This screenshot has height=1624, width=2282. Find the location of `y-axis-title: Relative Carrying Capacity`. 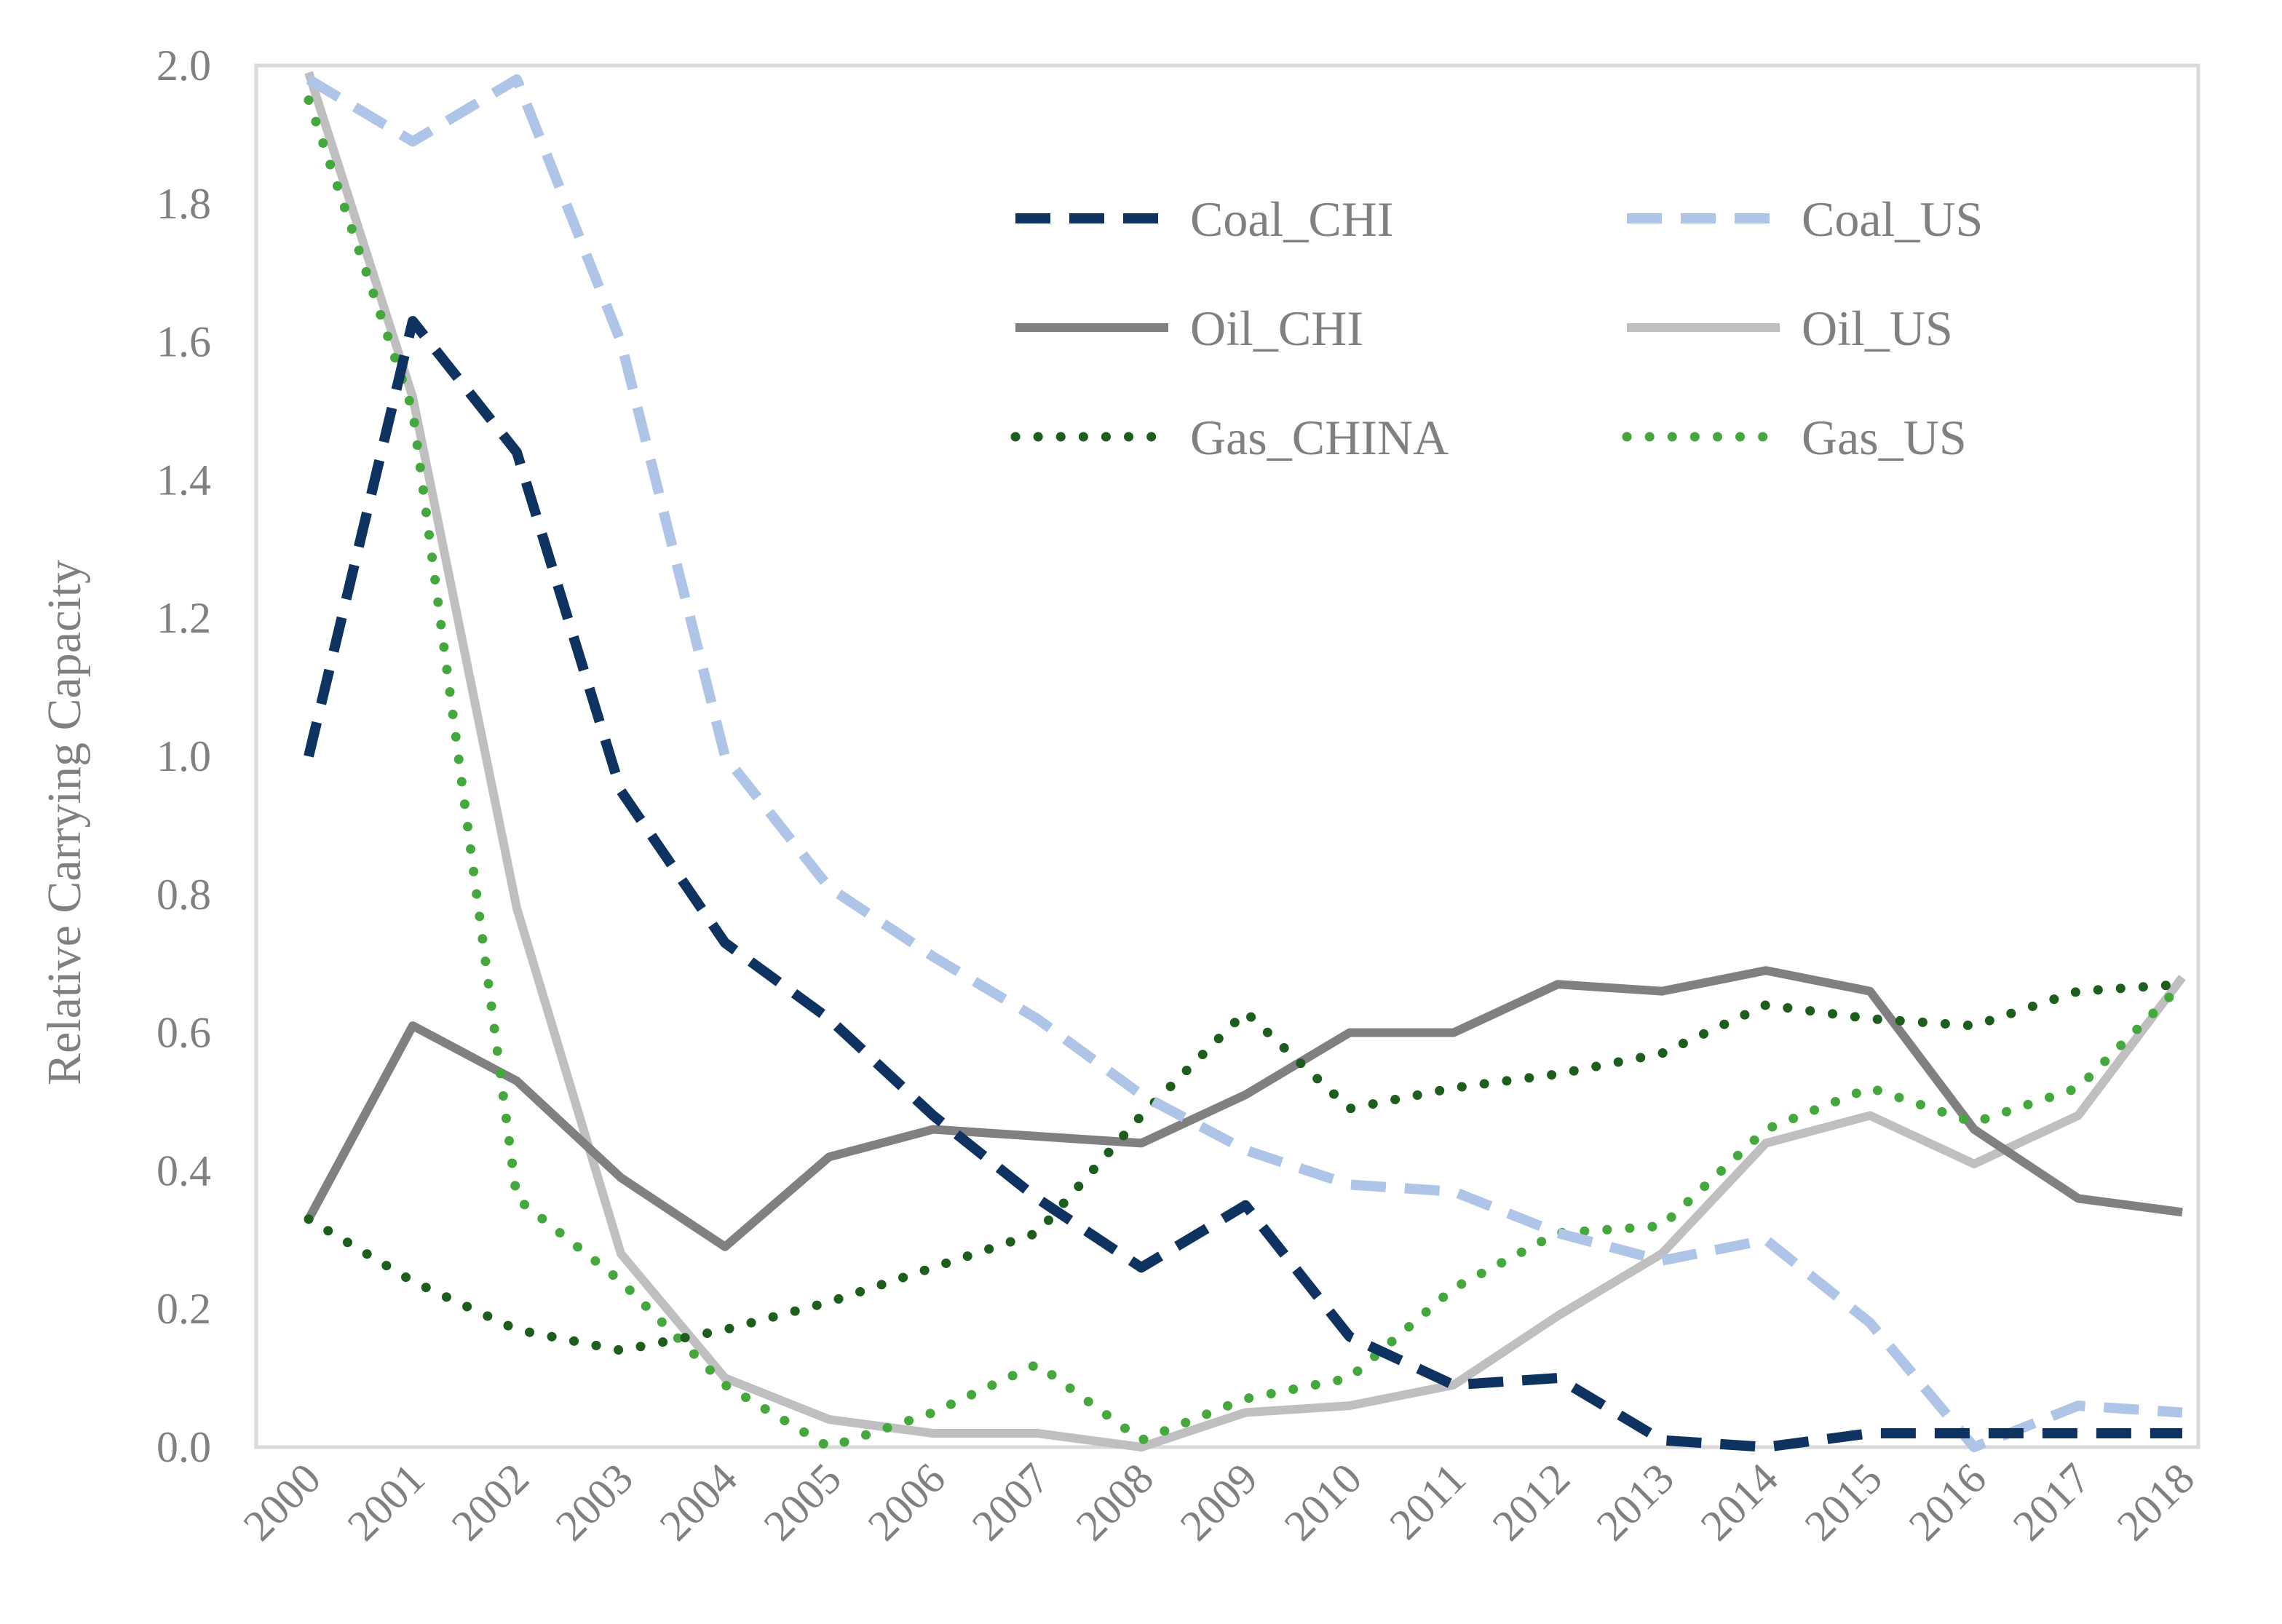

y-axis-title: Relative Carrying Capacity is located at coordinates (64, 822).